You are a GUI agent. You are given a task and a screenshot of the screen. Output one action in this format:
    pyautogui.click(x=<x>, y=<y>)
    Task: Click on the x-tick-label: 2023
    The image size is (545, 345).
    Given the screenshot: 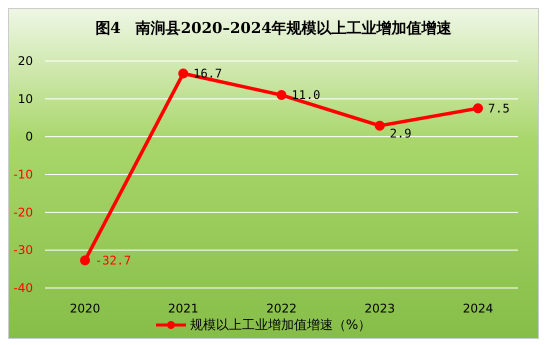 What is the action you would take?
    pyautogui.click(x=380, y=309)
    